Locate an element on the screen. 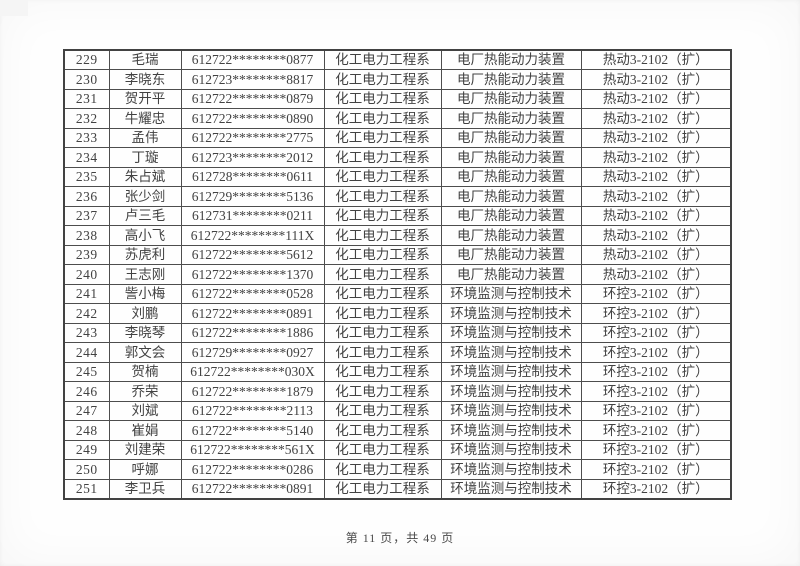 This screenshot has height=566, width=800. cell-student-name: 乔荣 is located at coordinates (145, 391).